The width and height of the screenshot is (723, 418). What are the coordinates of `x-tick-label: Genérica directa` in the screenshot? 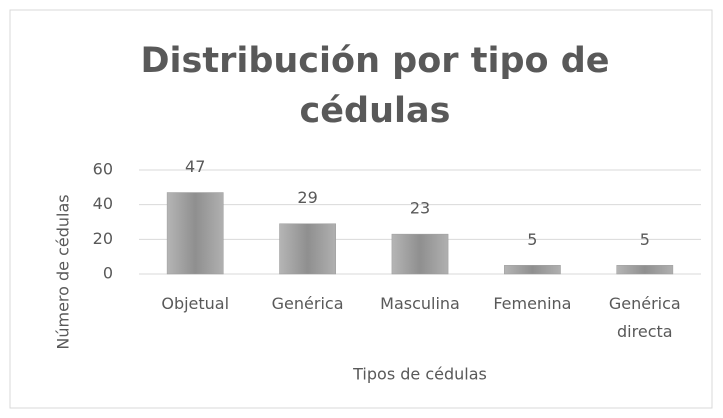 It's located at (645, 317).